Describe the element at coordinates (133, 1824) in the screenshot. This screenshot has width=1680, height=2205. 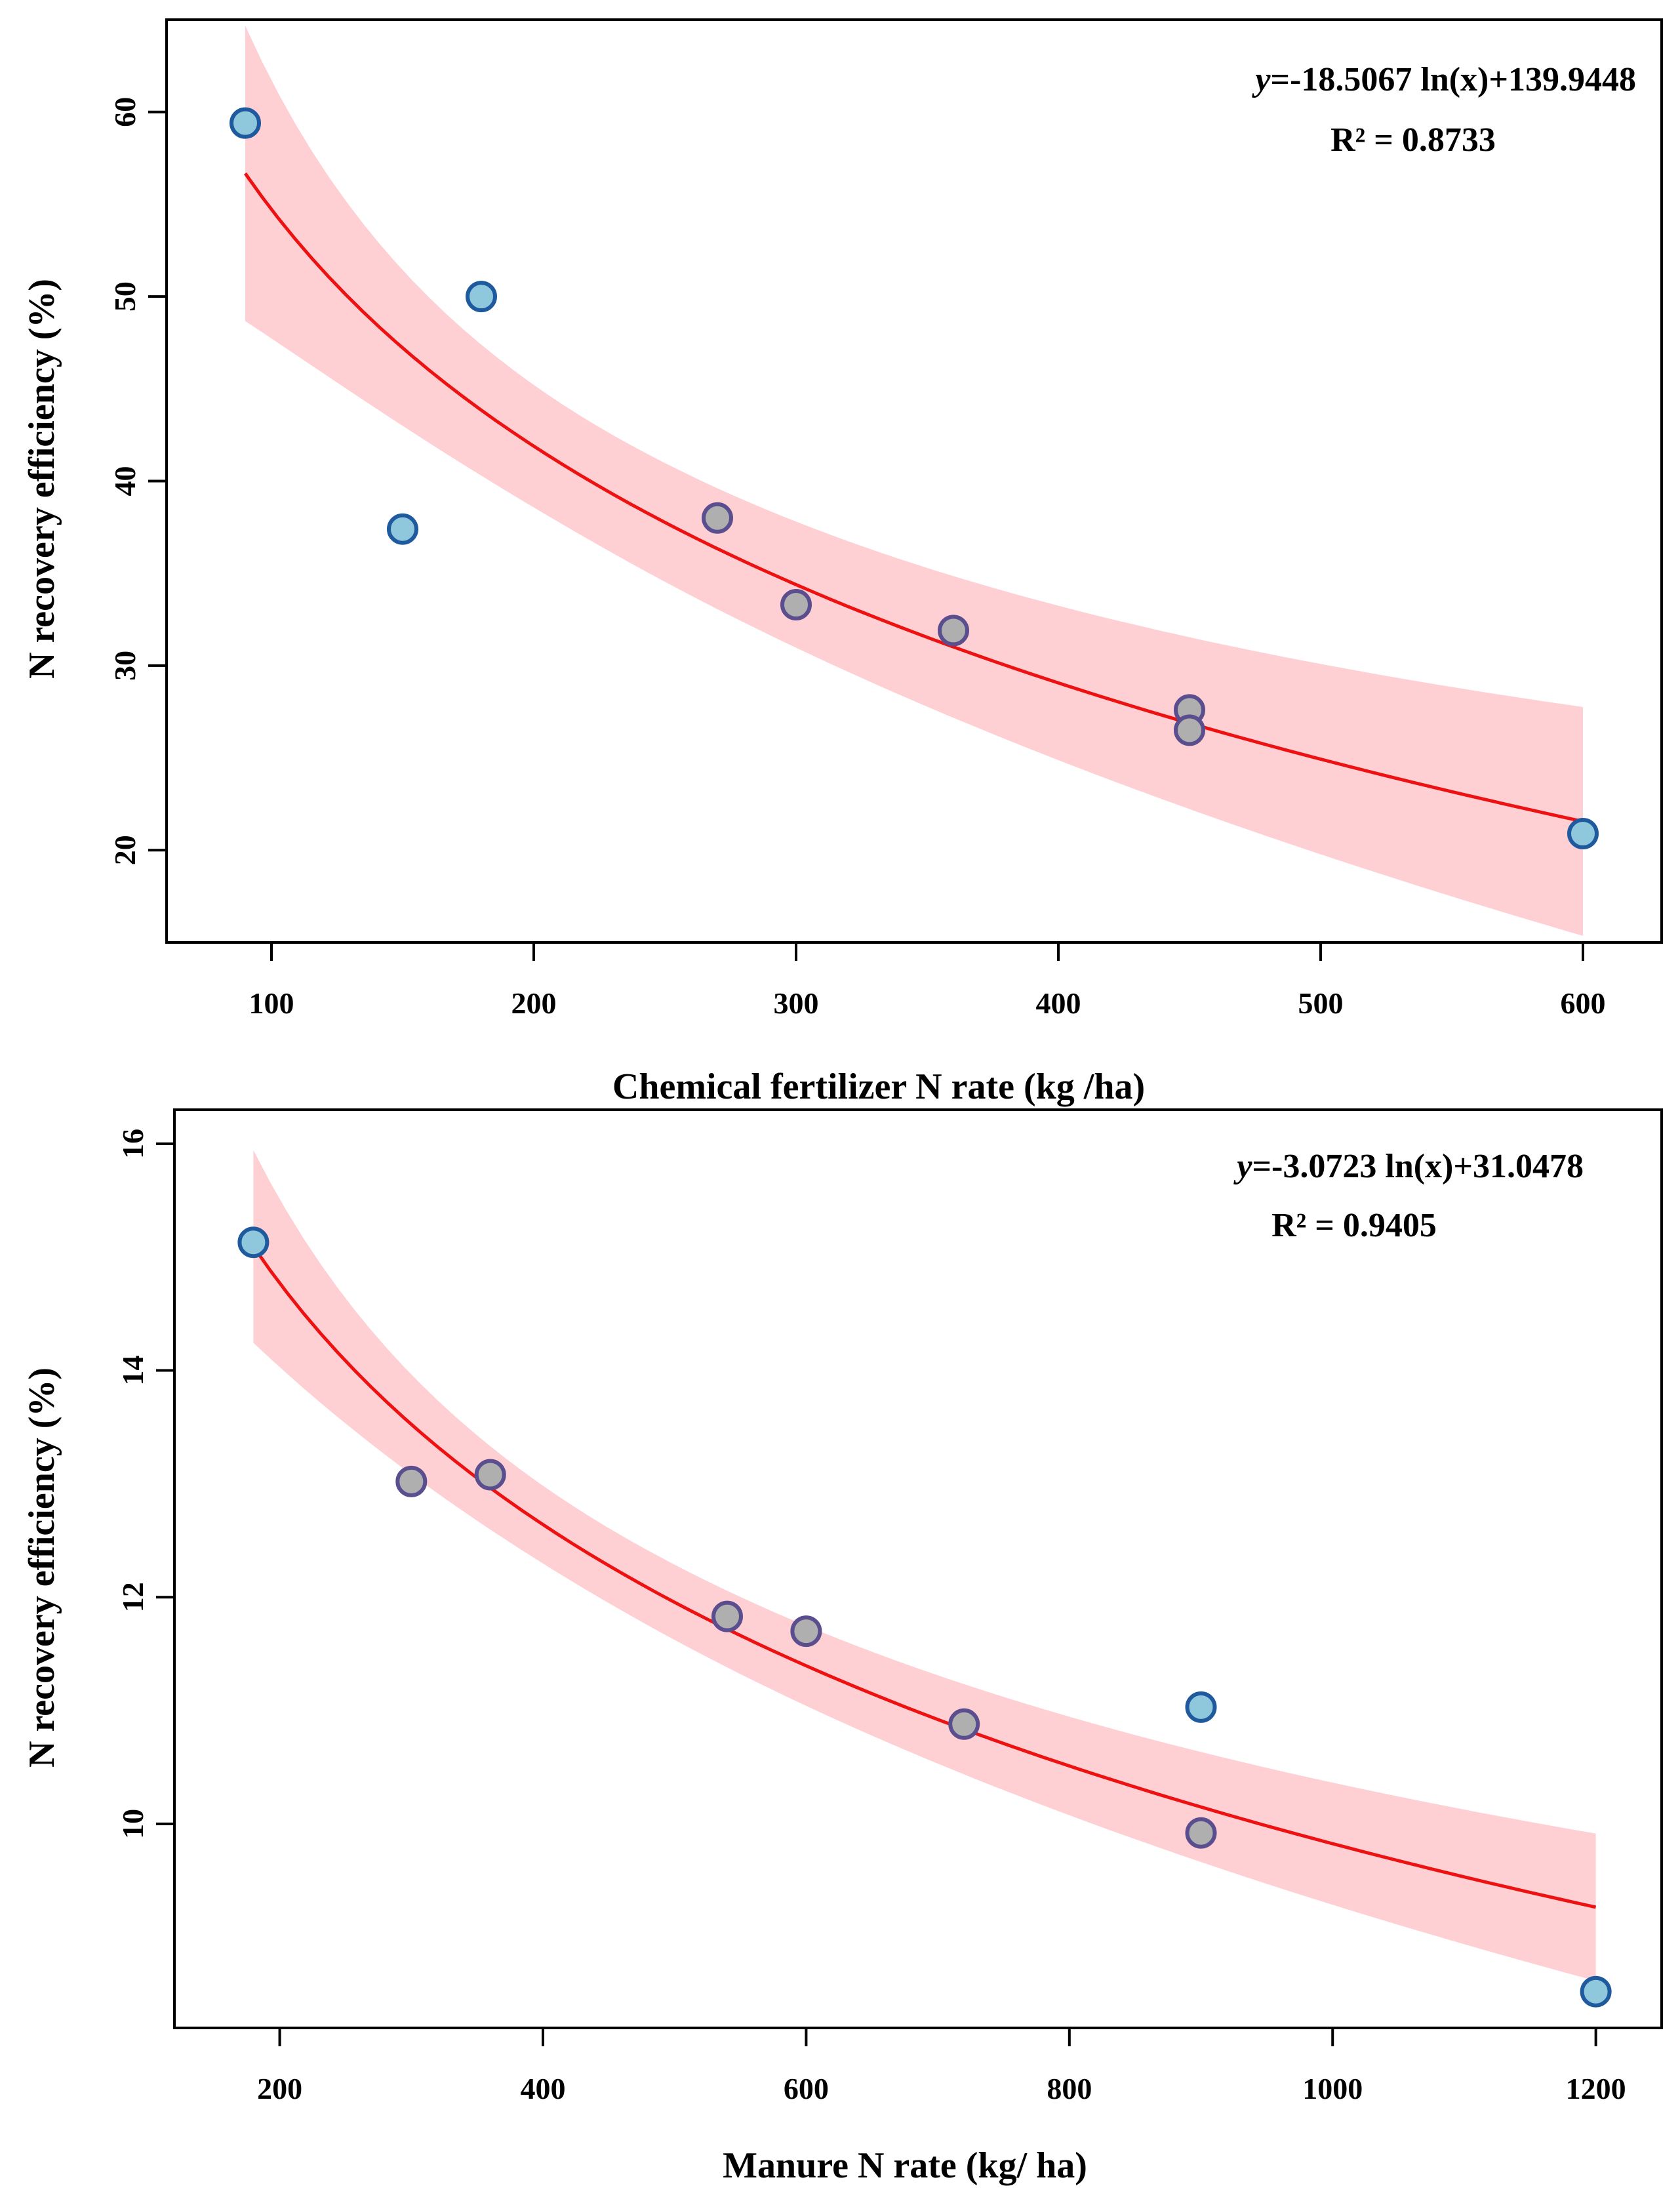
I see `y-tick-label: 10` at that location.